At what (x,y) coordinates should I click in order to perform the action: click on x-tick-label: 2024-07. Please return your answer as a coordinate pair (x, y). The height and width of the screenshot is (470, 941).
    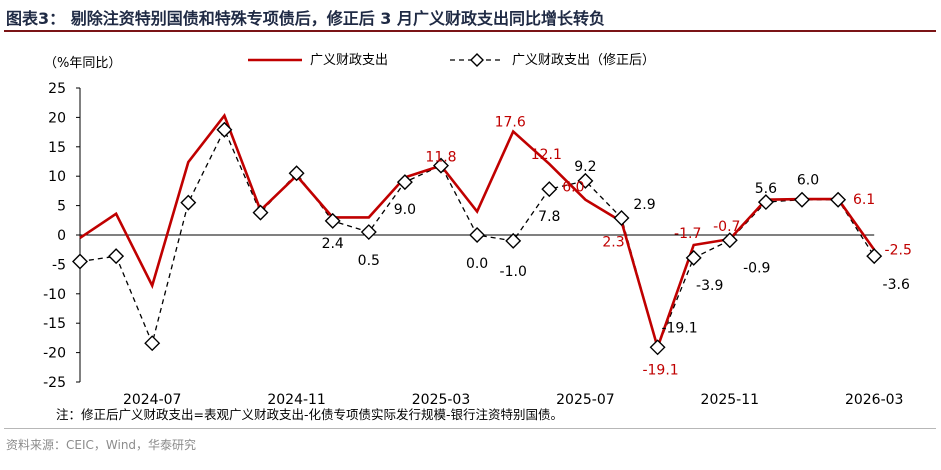
    Looking at the image, I should click on (152, 400).